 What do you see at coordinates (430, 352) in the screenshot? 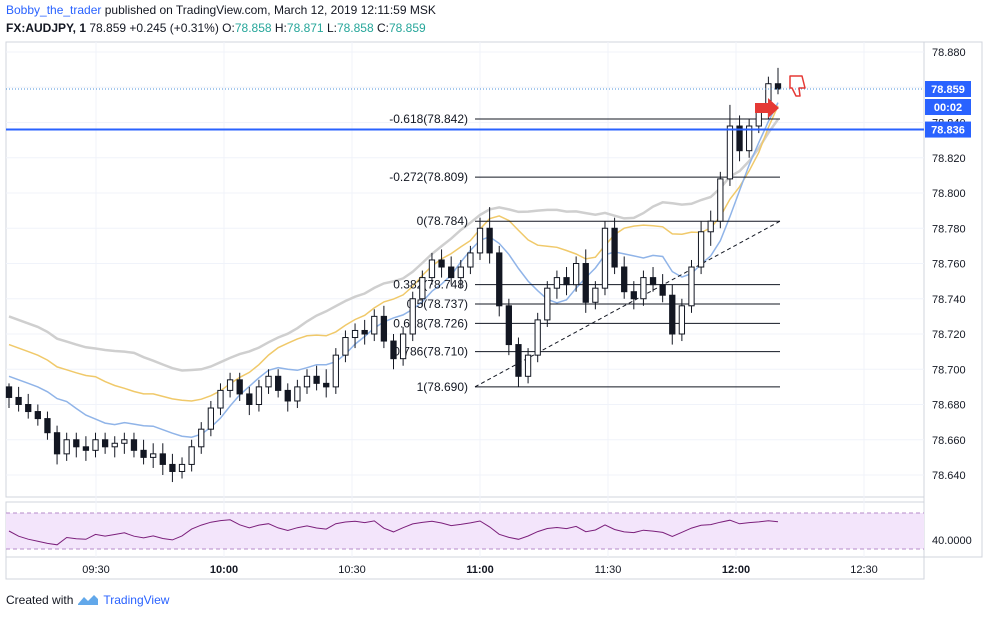
I see `fib-level-label: 0.786(78.710)` at bounding box center [430, 352].